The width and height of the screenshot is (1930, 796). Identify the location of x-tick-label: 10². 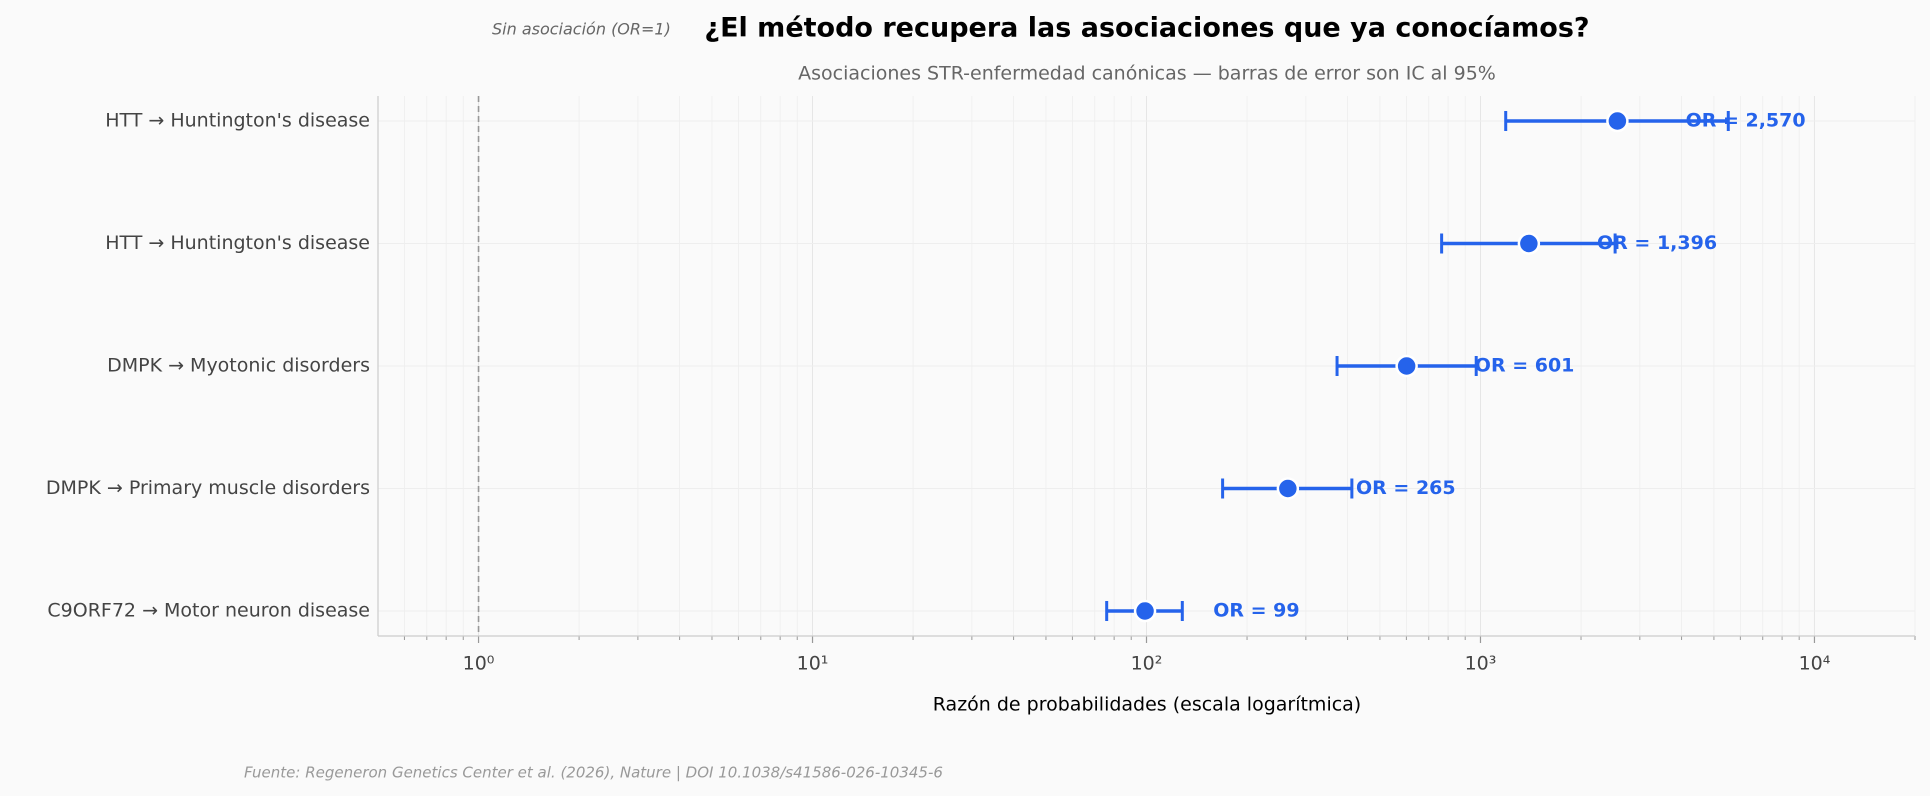
(1147, 664).